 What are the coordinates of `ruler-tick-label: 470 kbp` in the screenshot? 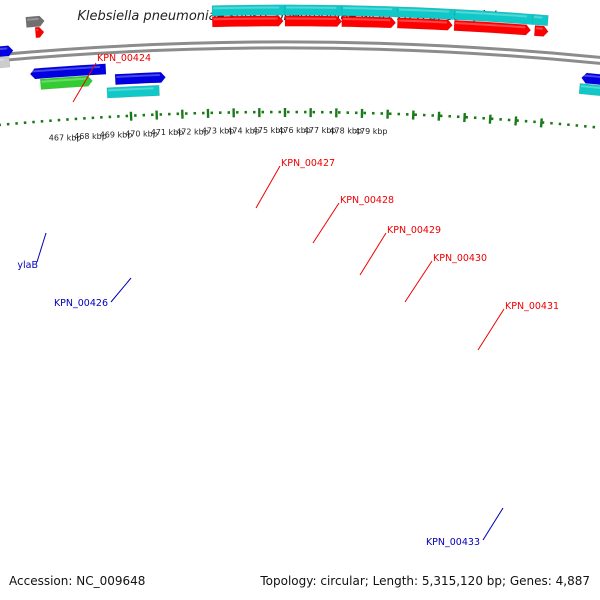 It's located at (141, 133).